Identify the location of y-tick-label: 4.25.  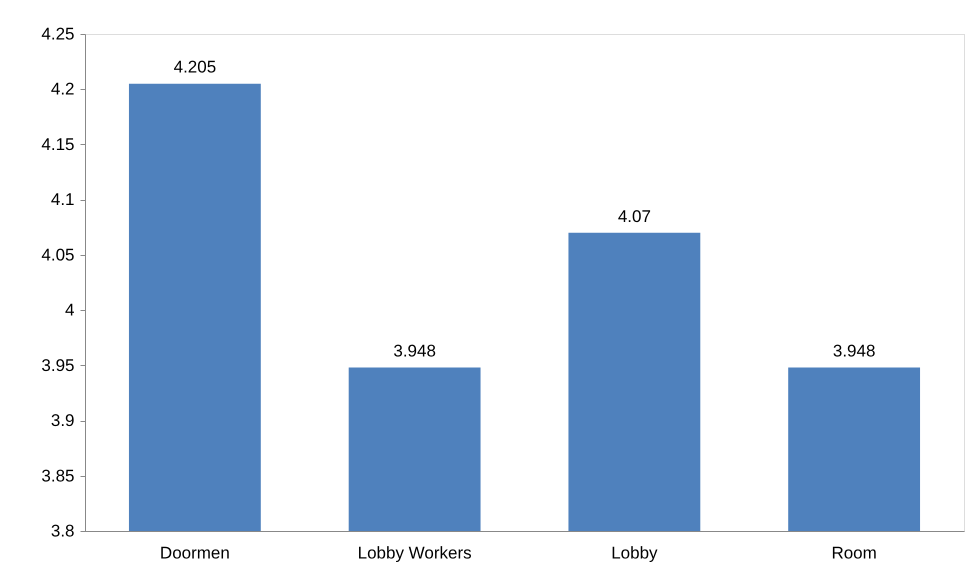
(57, 34).